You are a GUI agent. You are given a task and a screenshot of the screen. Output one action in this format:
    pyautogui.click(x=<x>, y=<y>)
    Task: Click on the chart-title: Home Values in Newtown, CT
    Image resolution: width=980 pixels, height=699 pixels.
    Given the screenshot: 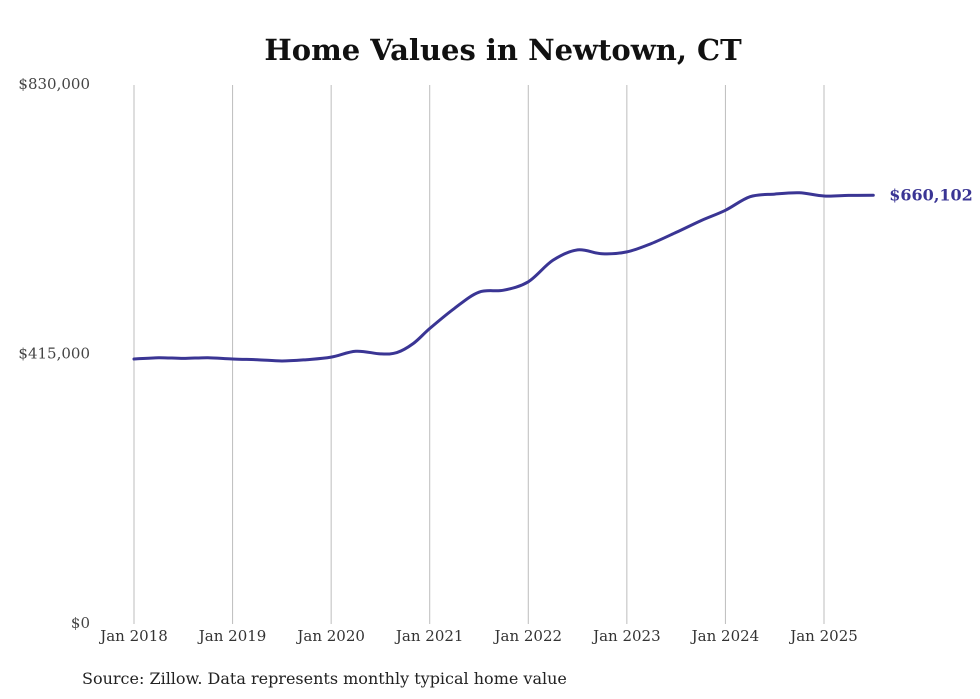 What is the action you would take?
    pyautogui.click(x=503, y=50)
    